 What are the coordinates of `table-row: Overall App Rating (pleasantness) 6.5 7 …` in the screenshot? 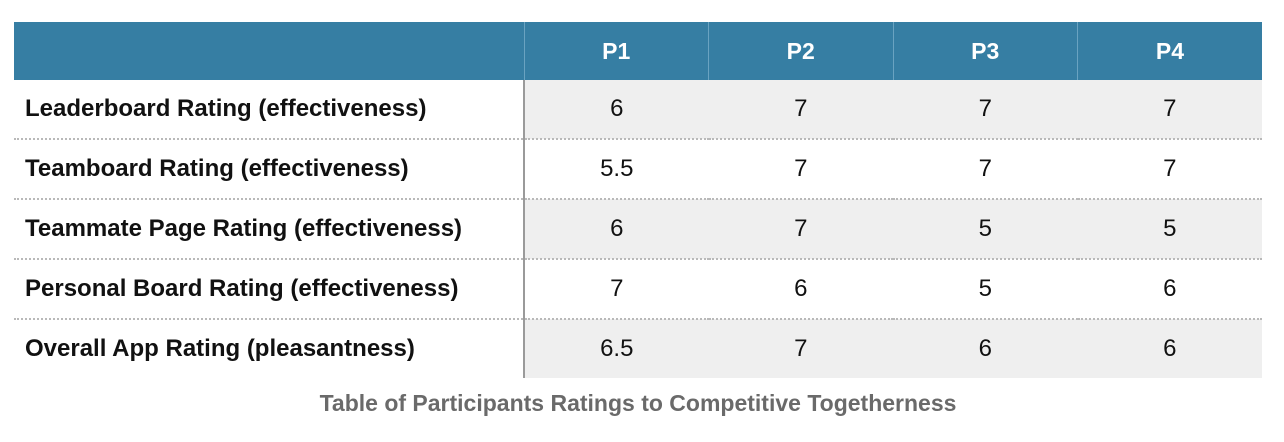 It's located at (638, 348).